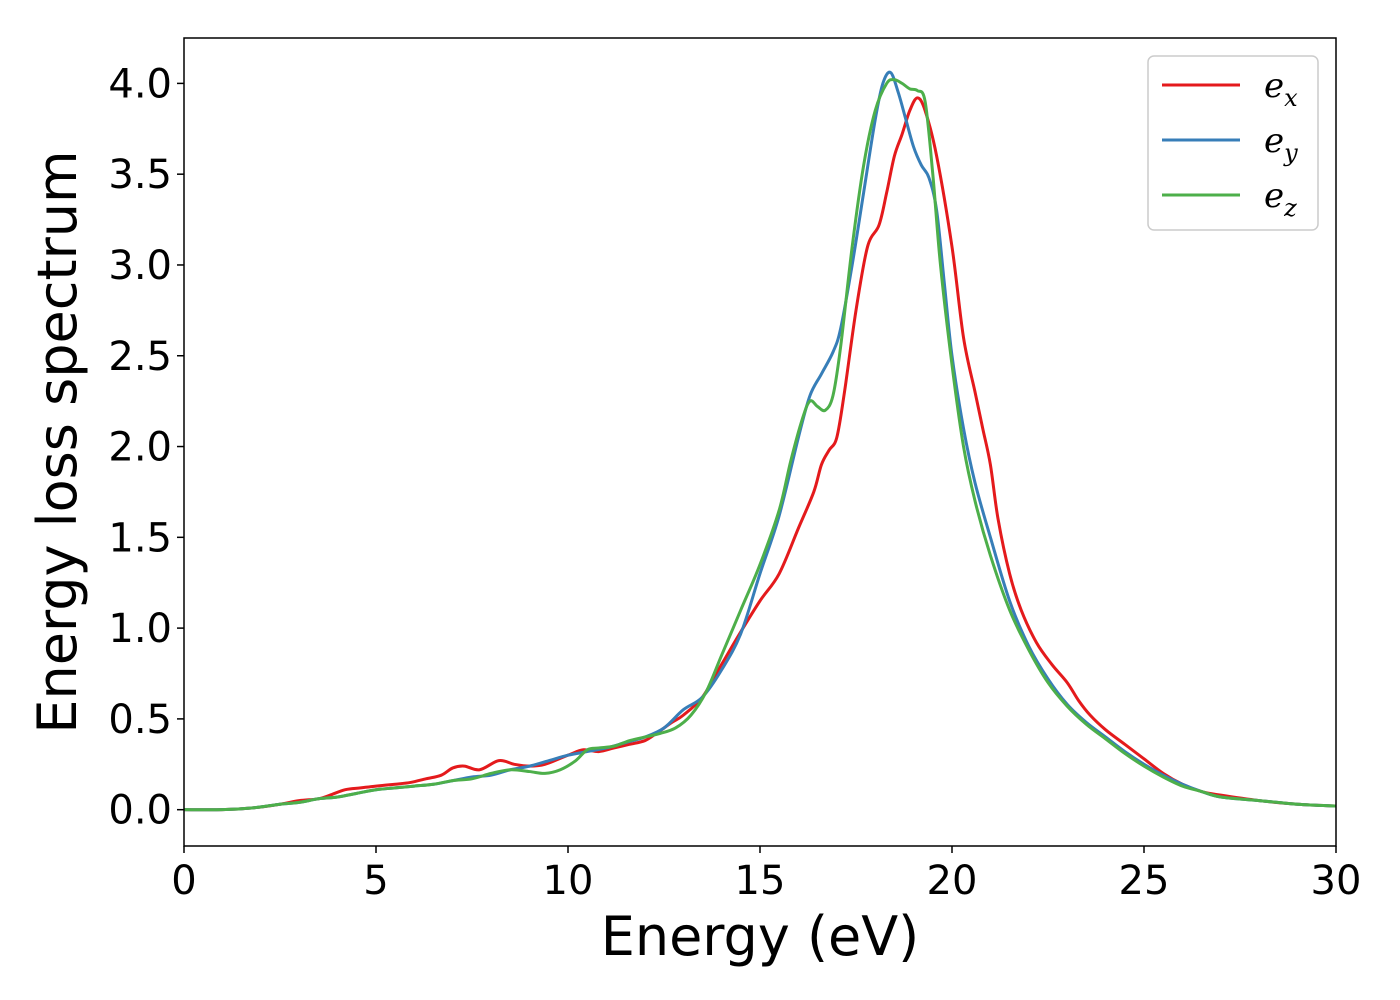 Image resolution: width=1400 pixels, height=1000 pixels. What do you see at coordinates (140, 448) in the screenshot?
I see `y-tick-label: 2.0` at bounding box center [140, 448].